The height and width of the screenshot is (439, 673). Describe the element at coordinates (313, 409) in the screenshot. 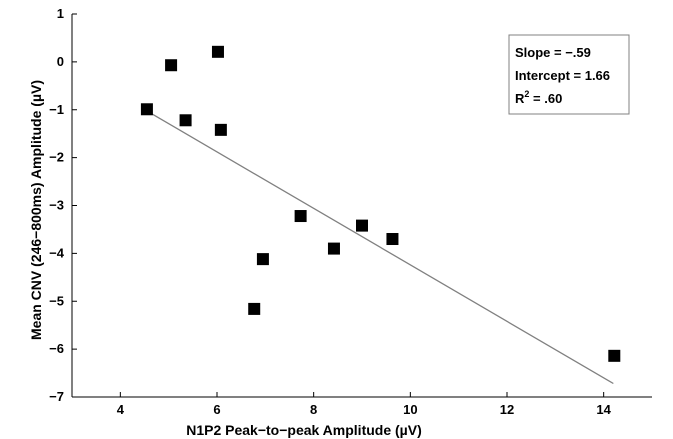

I see `x-tick-label: 8` at that location.